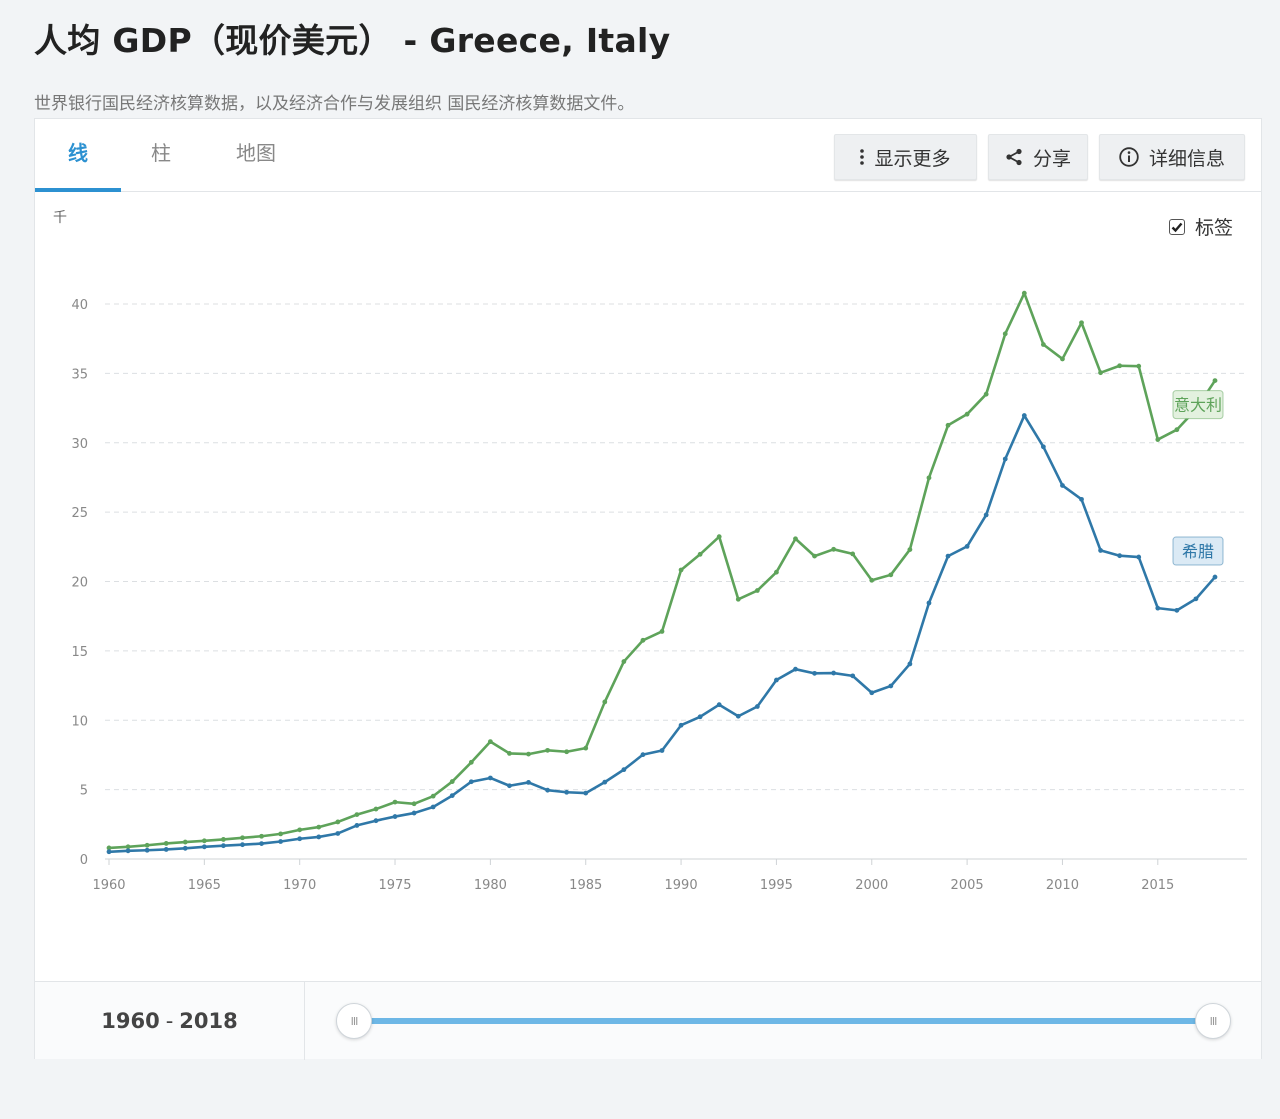 The height and width of the screenshot is (1119, 1280). I want to click on info-icon, so click(1129, 157).